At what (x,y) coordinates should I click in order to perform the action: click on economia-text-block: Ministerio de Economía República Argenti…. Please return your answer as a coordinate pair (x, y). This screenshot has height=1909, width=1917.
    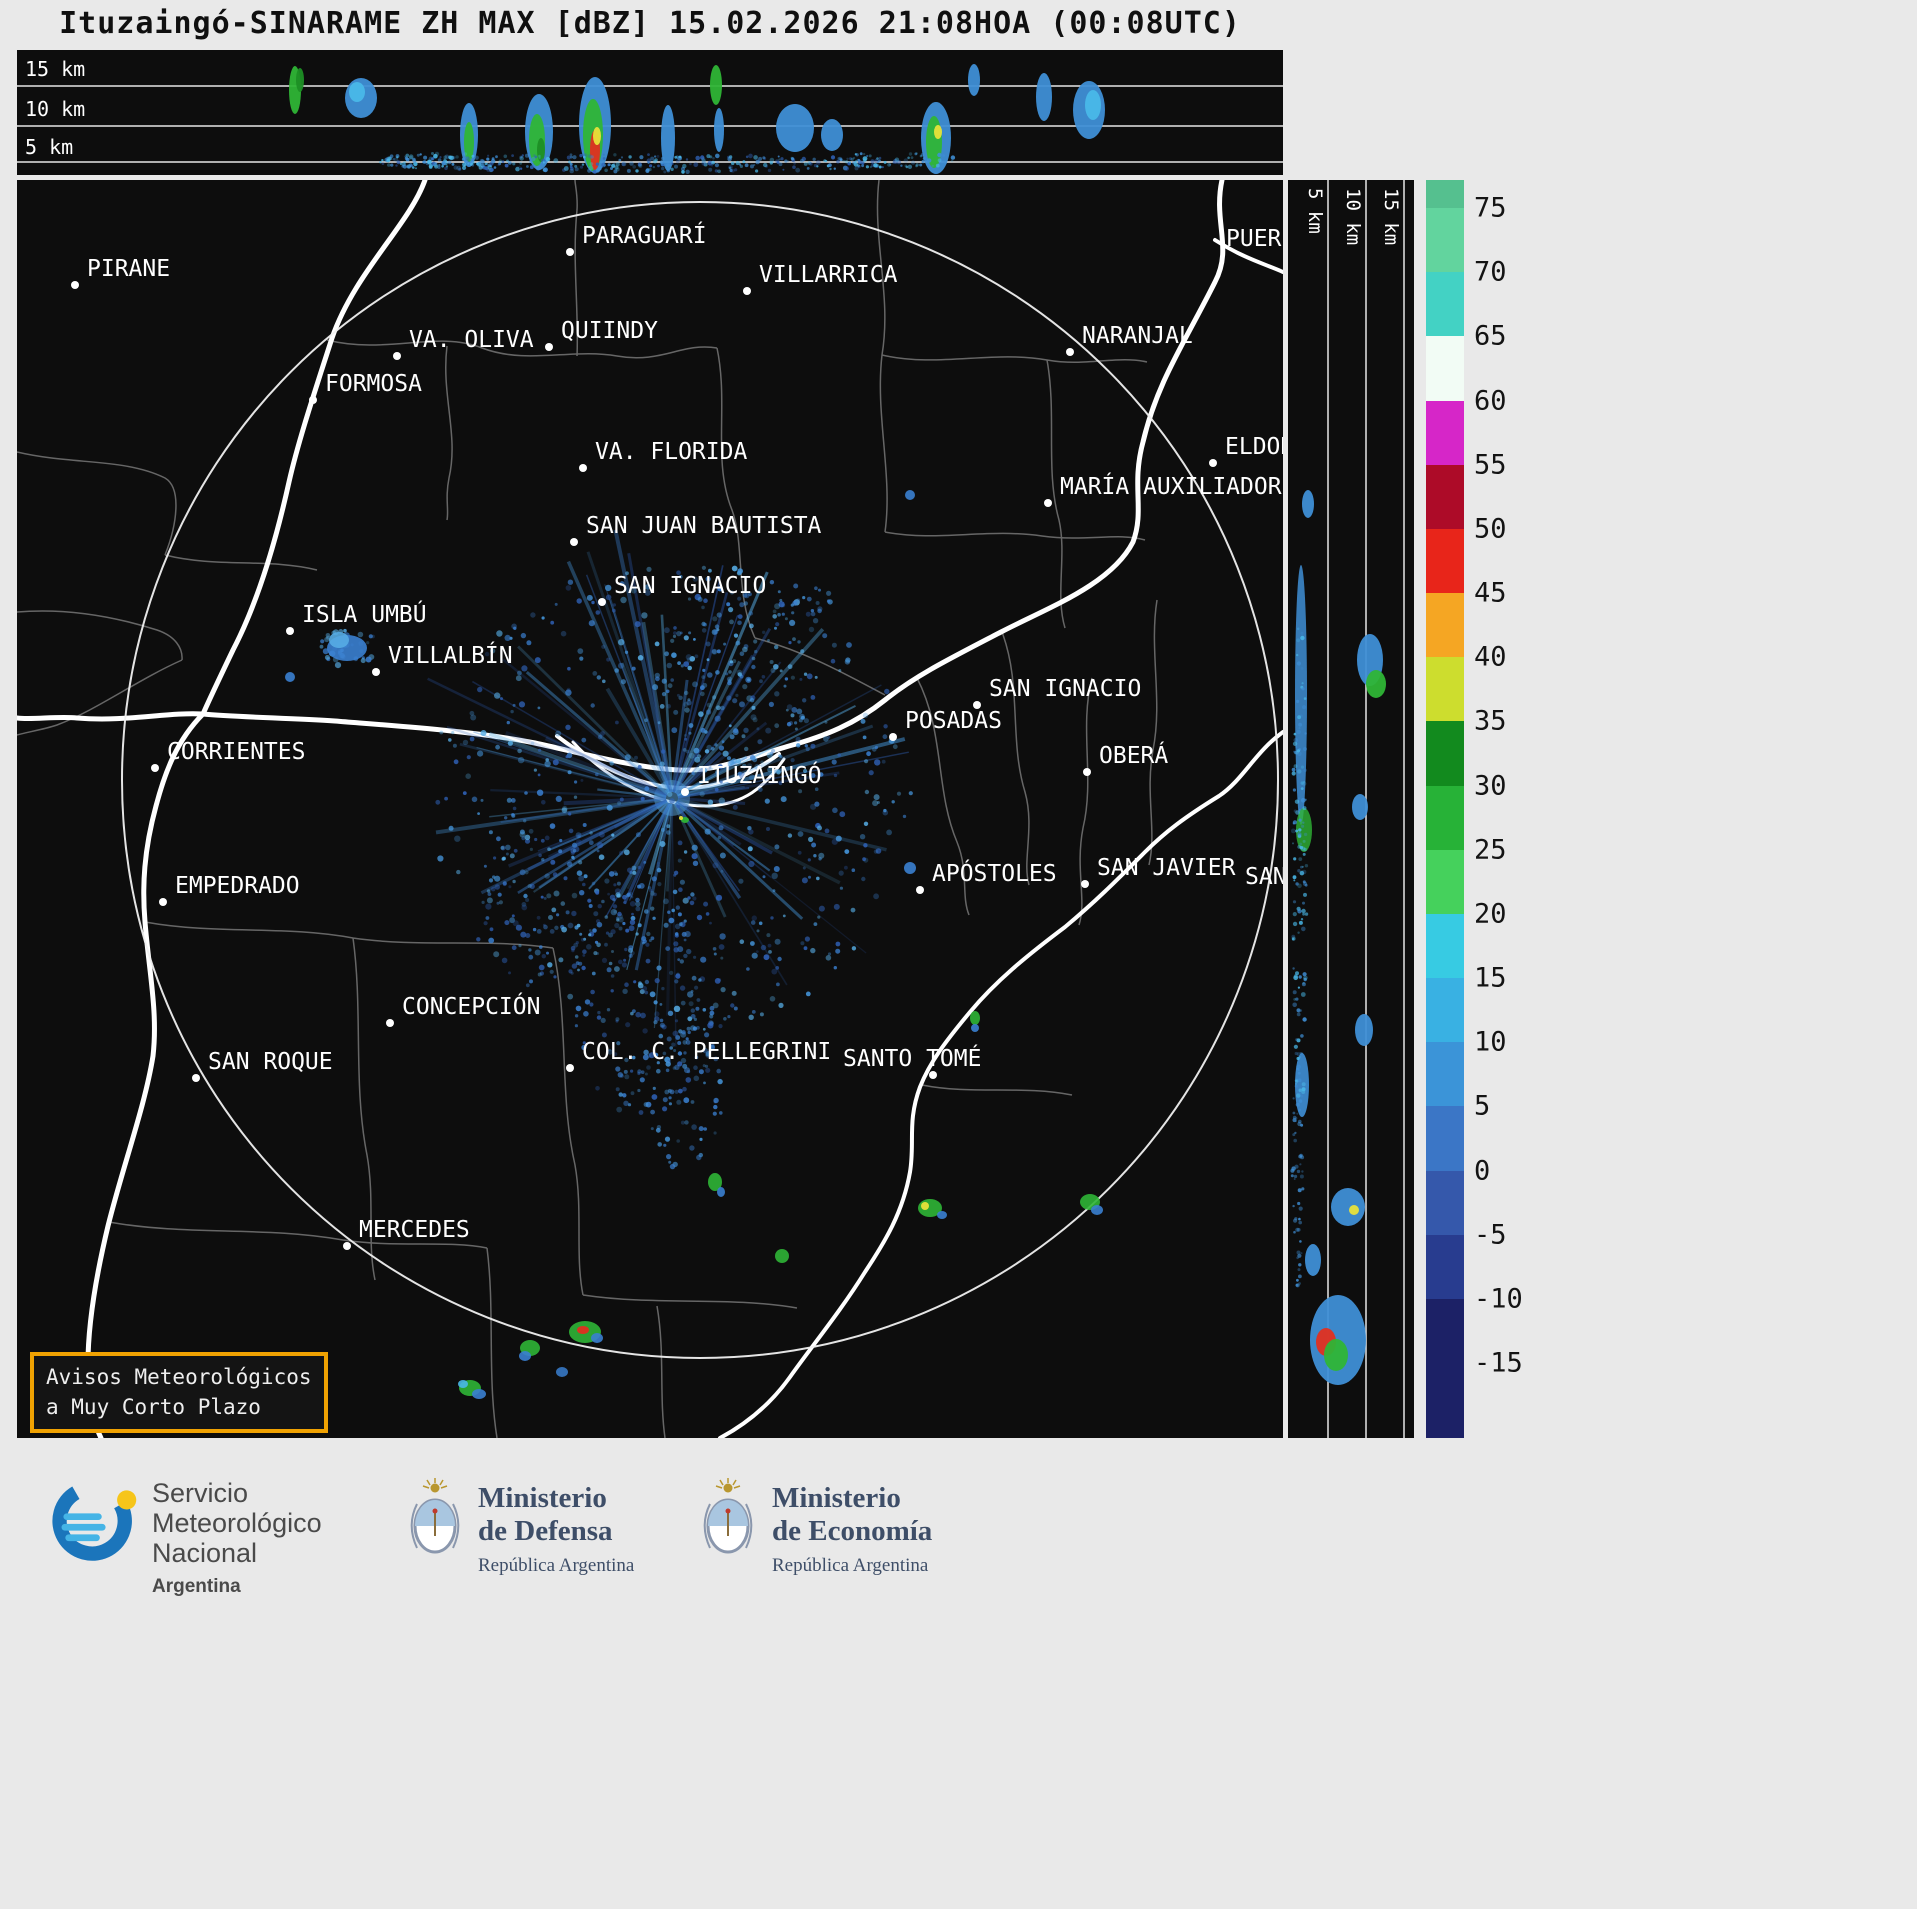
    Looking at the image, I should click on (852, 1529).